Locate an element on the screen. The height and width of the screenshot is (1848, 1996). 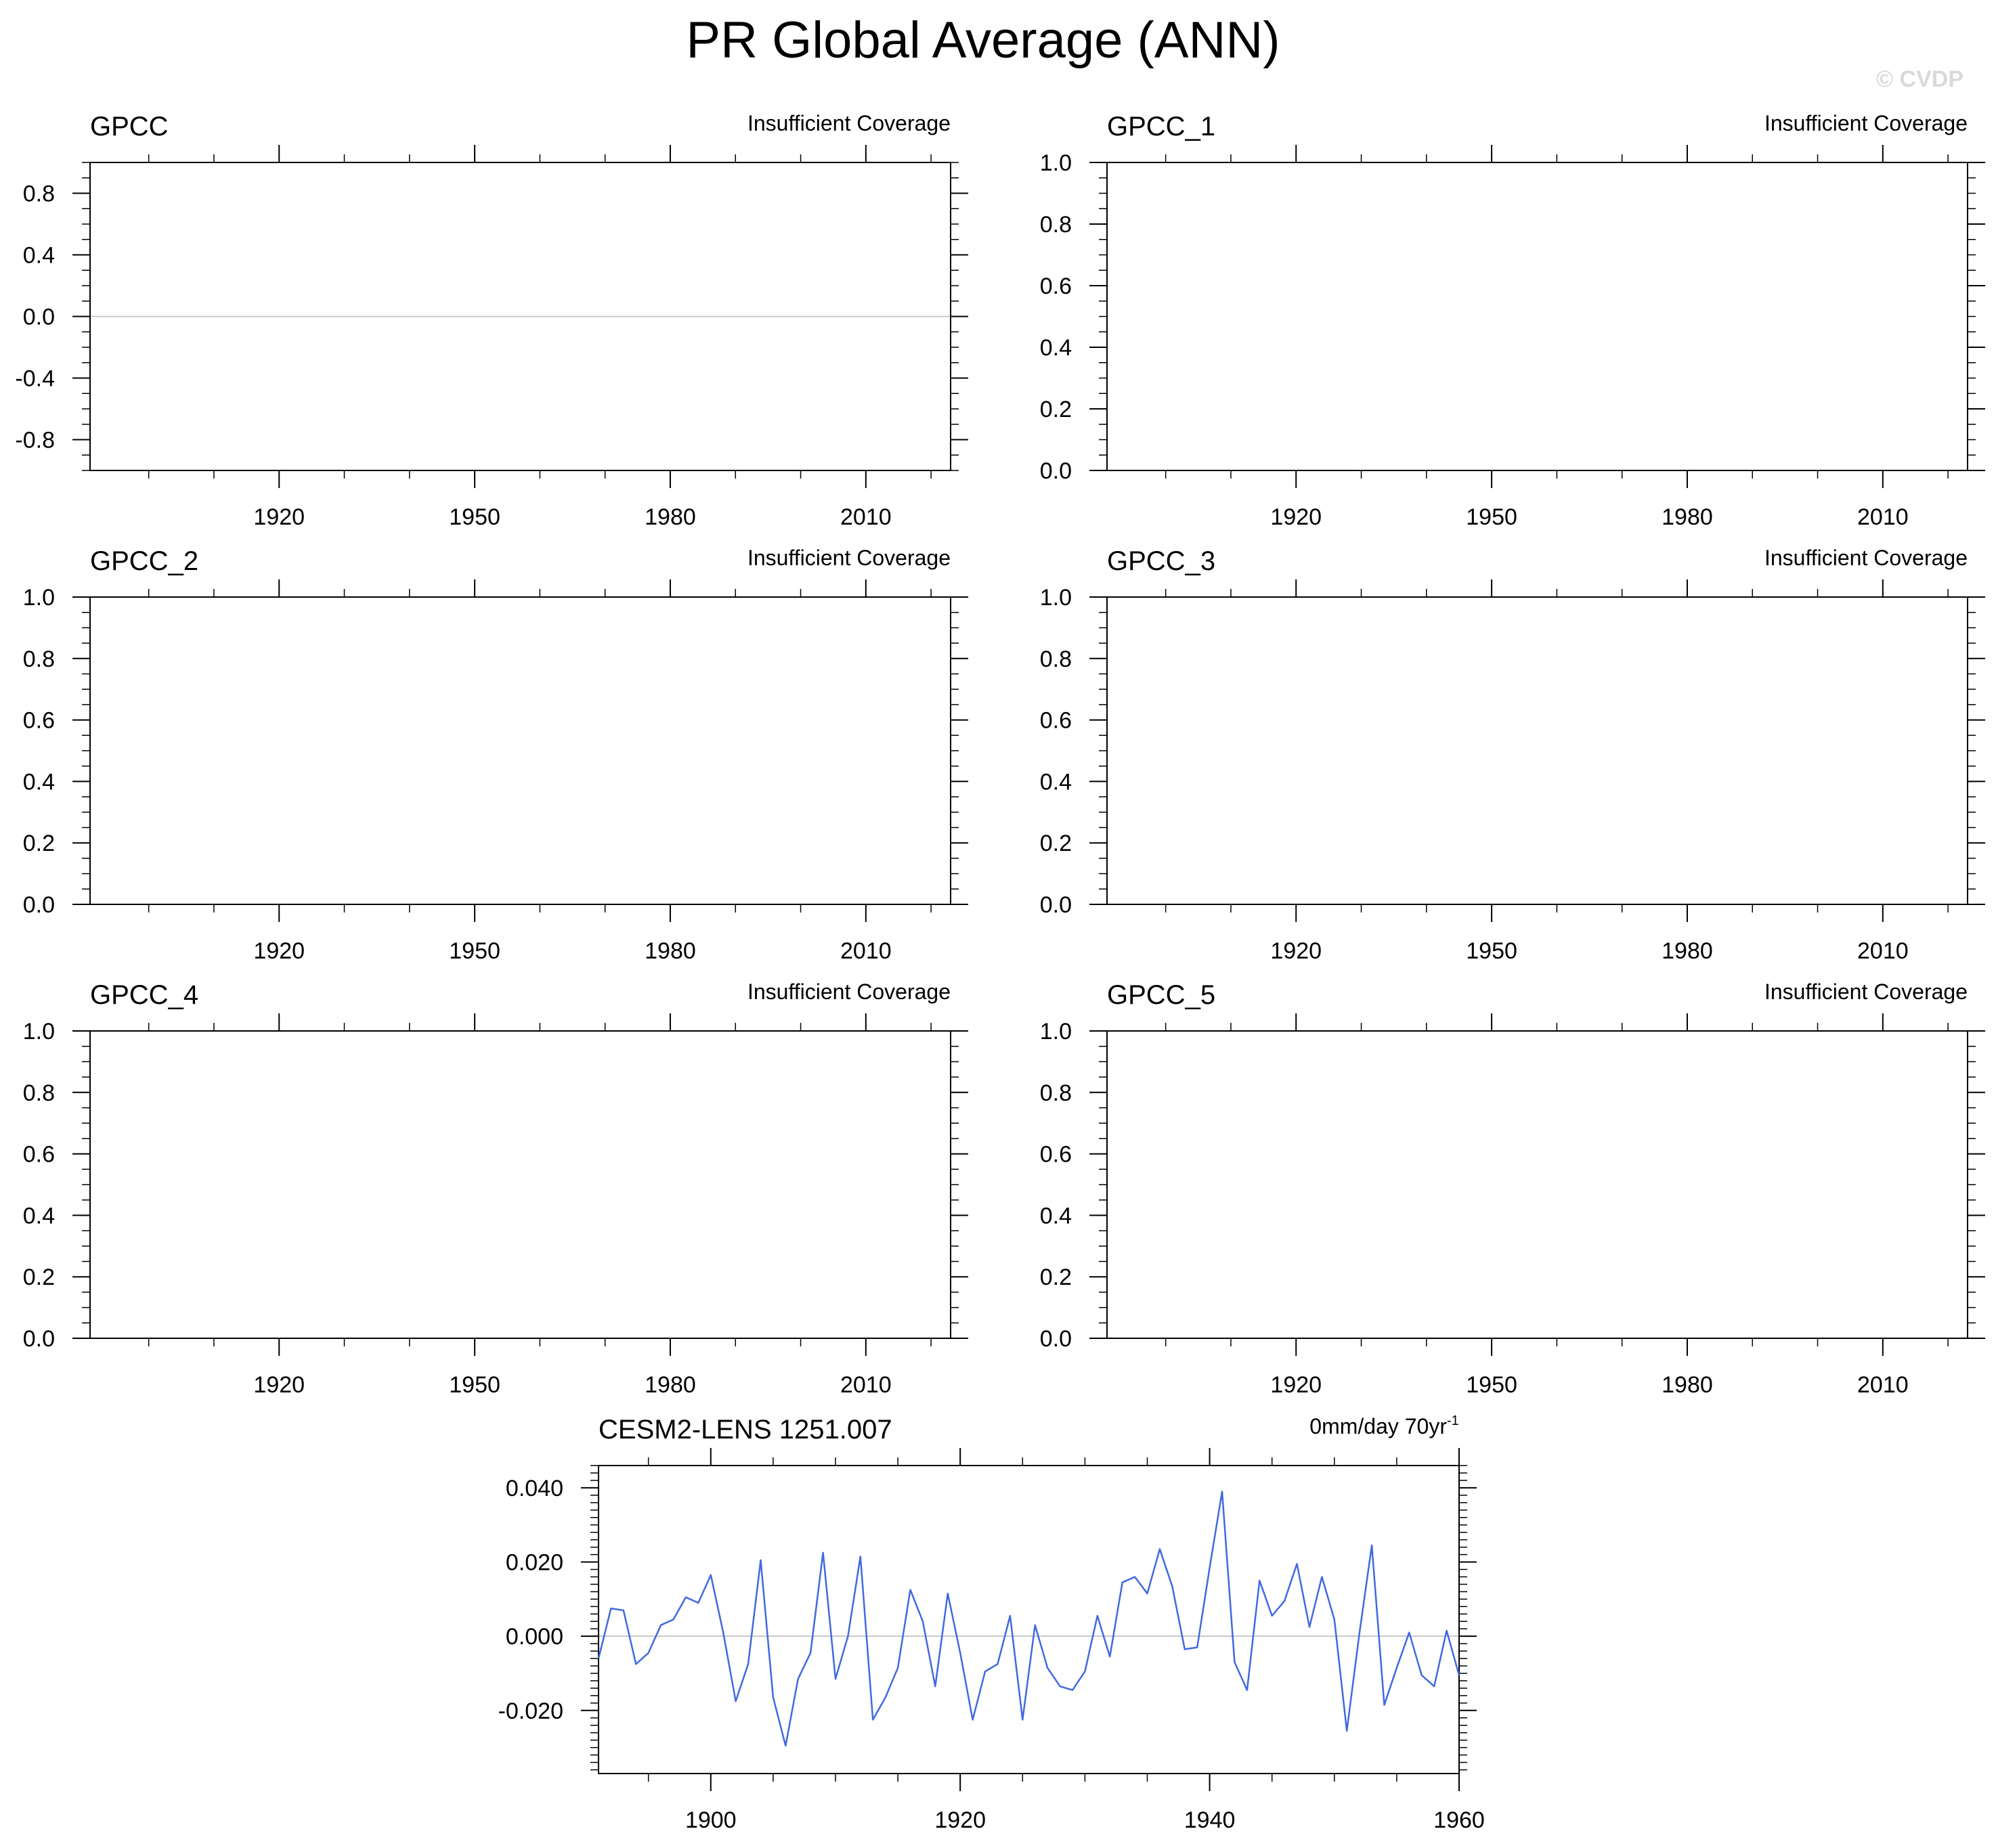
panel-title: GPCC_1 is located at coordinates (1161, 126).